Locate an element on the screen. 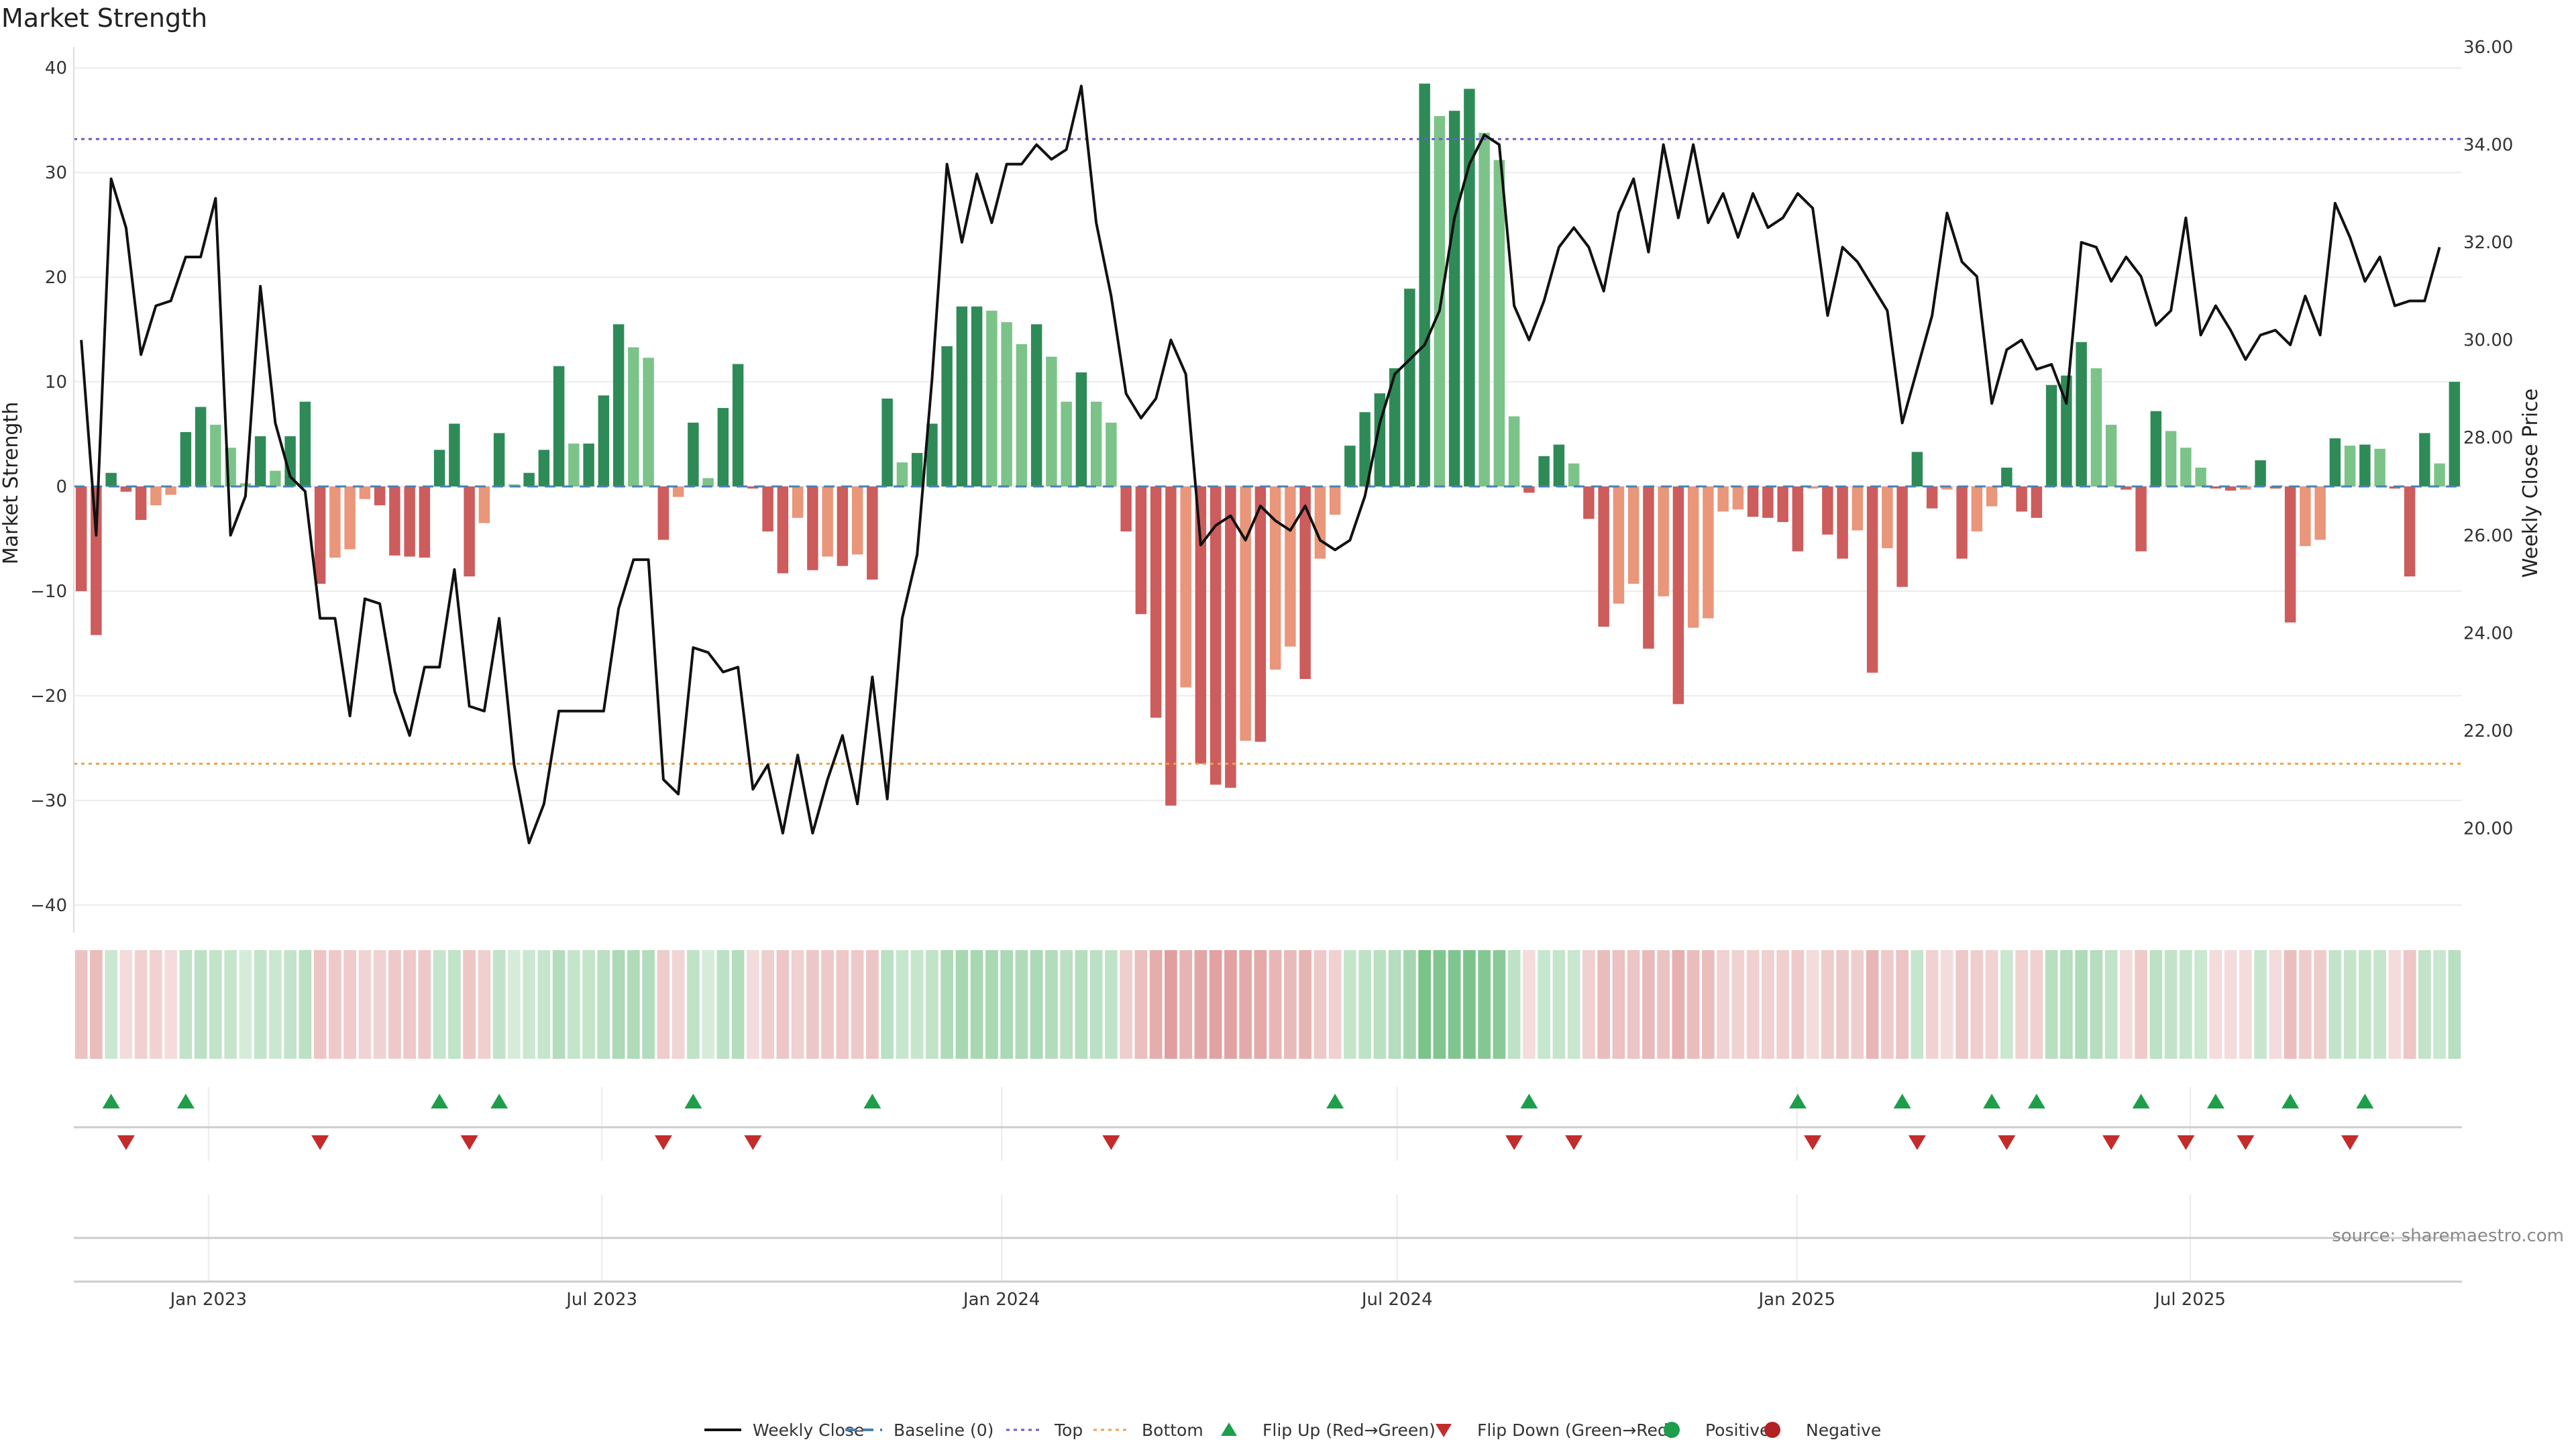 The image size is (2576, 1452). left-tick-label: 40 is located at coordinates (56, 68).